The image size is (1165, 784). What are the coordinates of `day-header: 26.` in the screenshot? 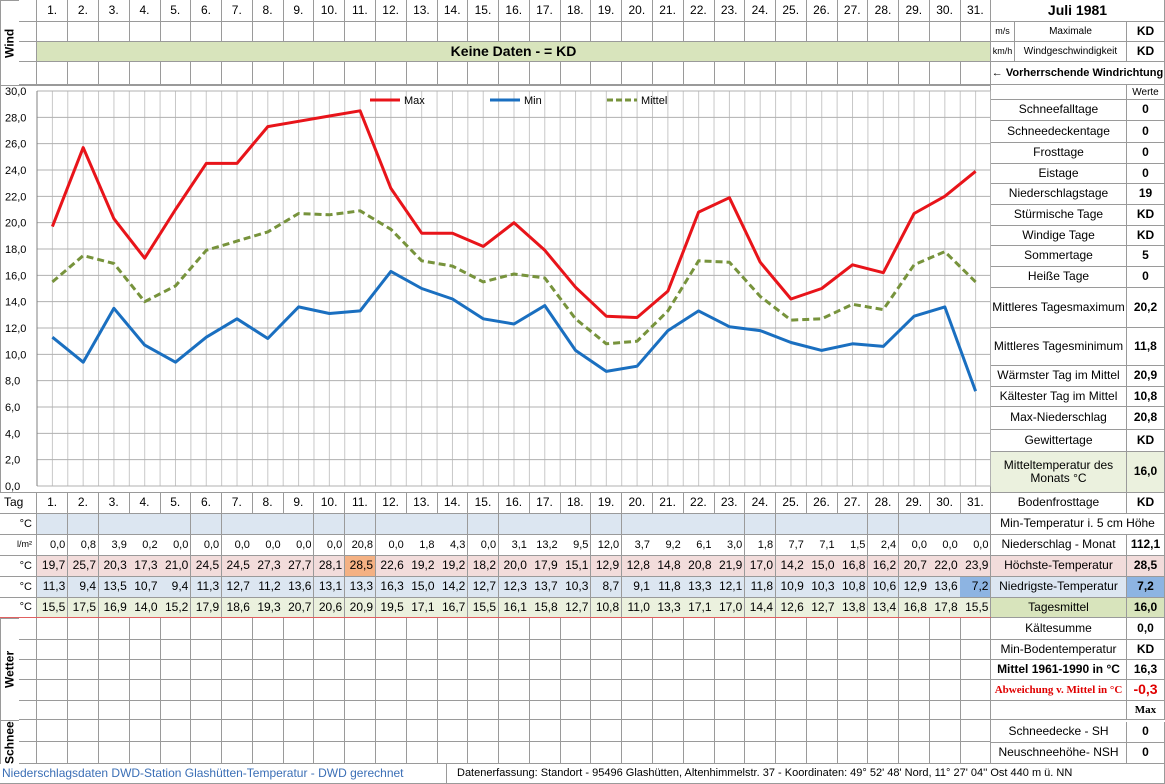 It's located at (822, 11).